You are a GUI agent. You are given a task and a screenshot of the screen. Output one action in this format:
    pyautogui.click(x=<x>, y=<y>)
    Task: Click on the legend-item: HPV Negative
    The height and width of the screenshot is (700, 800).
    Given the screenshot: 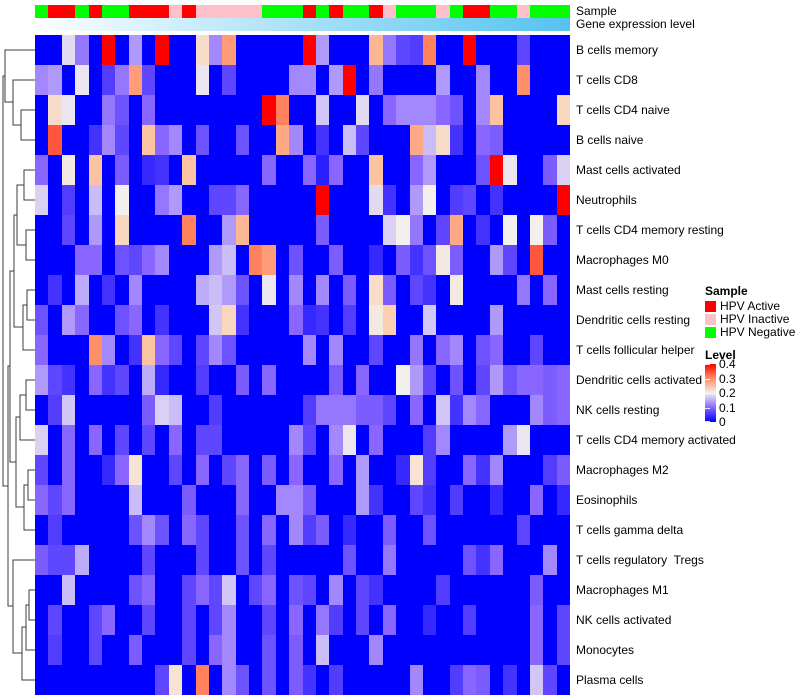 What is the action you would take?
    pyautogui.click(x=752, y=332)
    